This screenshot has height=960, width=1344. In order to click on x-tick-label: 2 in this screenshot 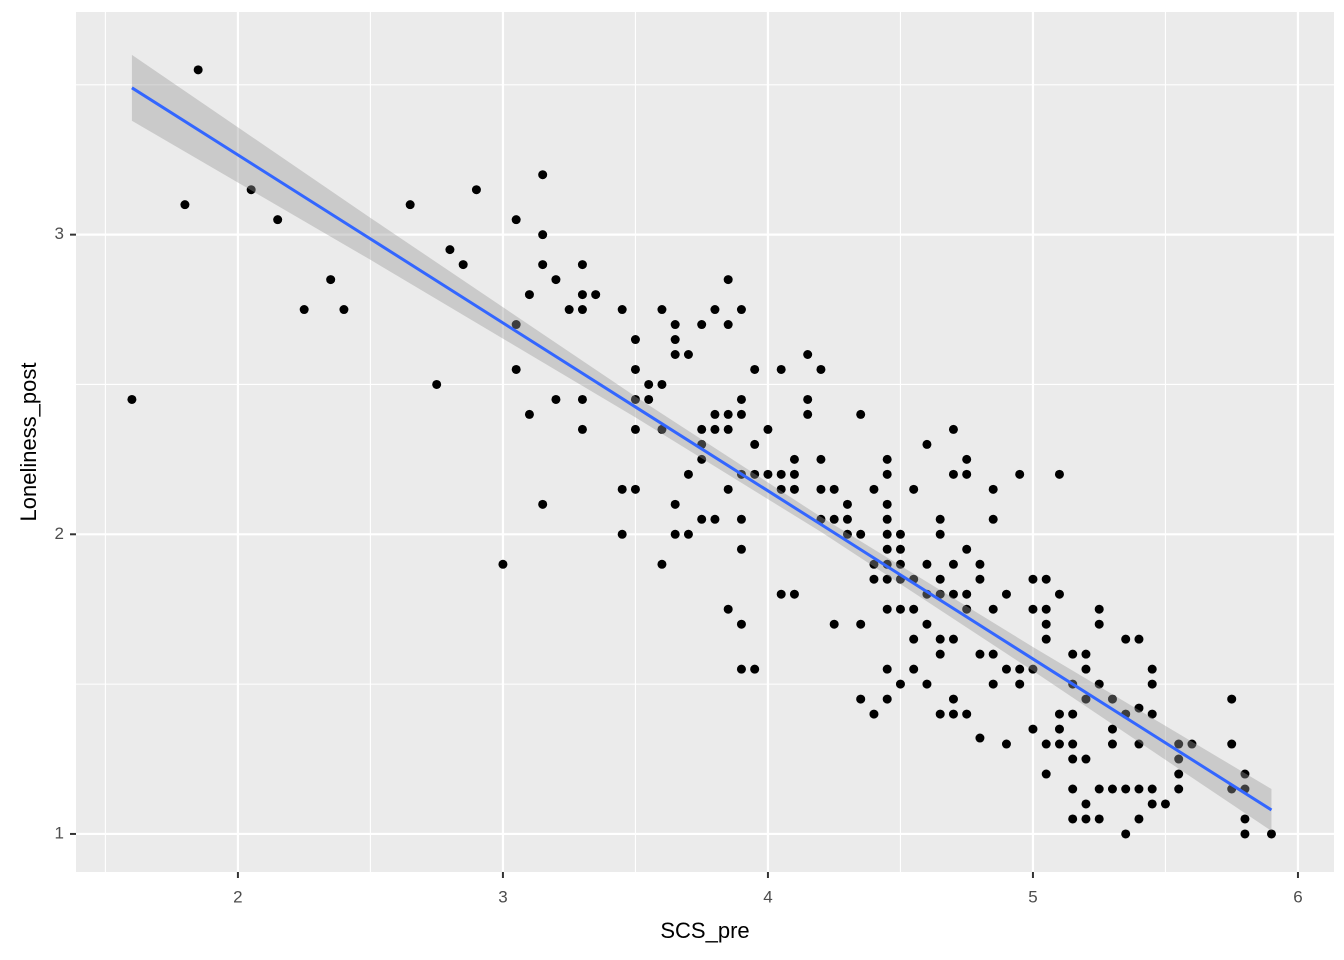, I will do `click(237, 896)`.